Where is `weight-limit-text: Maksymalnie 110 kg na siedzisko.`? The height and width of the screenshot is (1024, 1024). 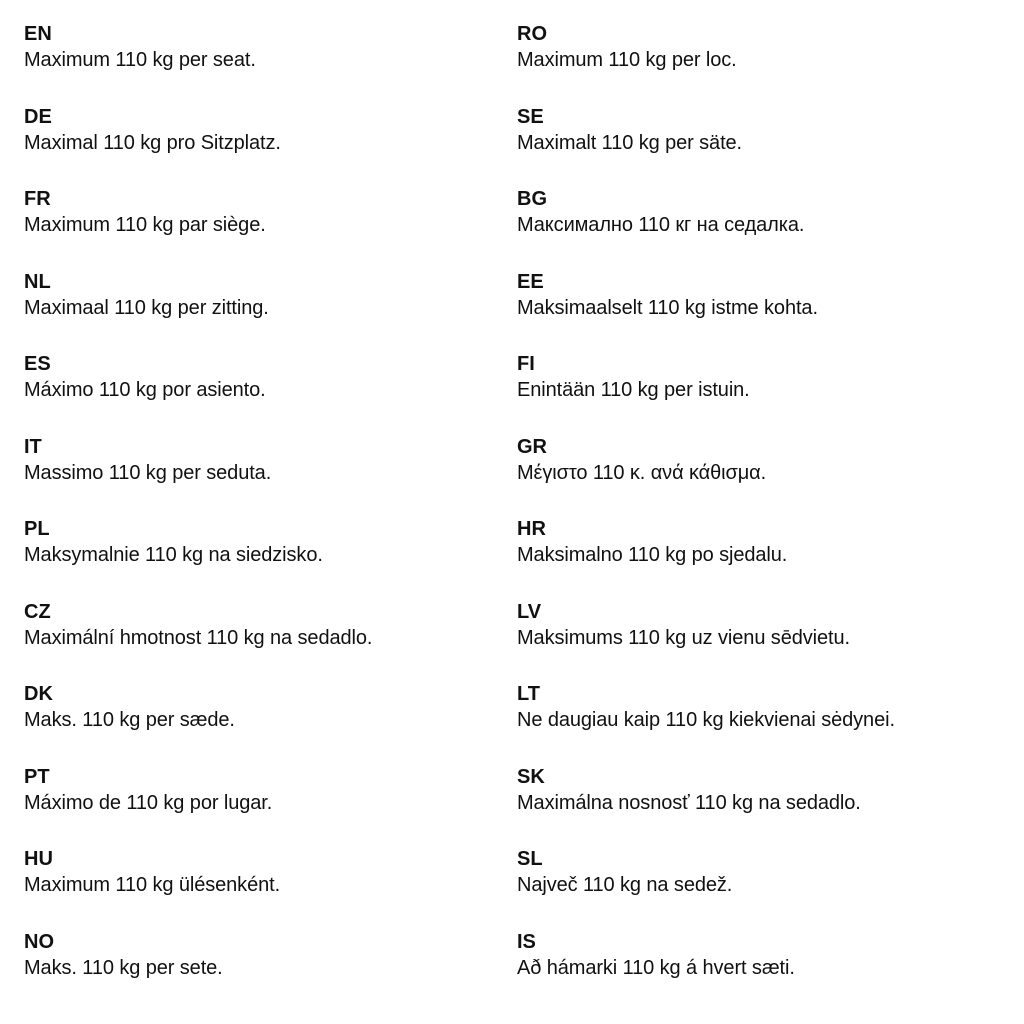 weight-limit-text: Maksymalnie 110 kg na siedzisko. is located at coordinates (173, 555).